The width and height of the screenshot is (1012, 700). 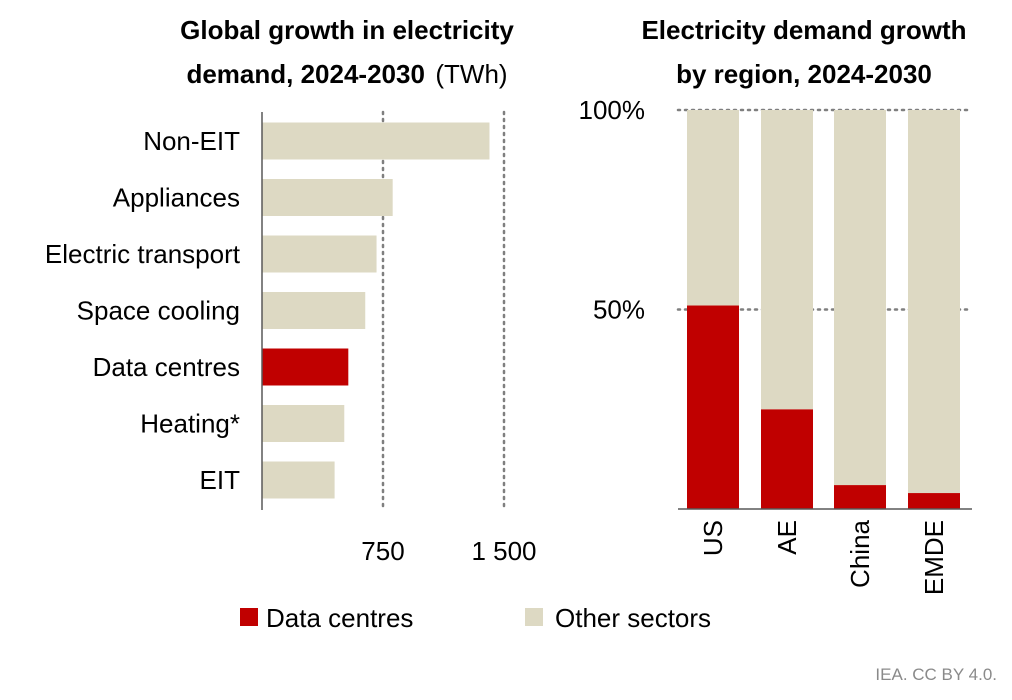 I want to click on bar-china-data-centres, so click(x=860, y=497).